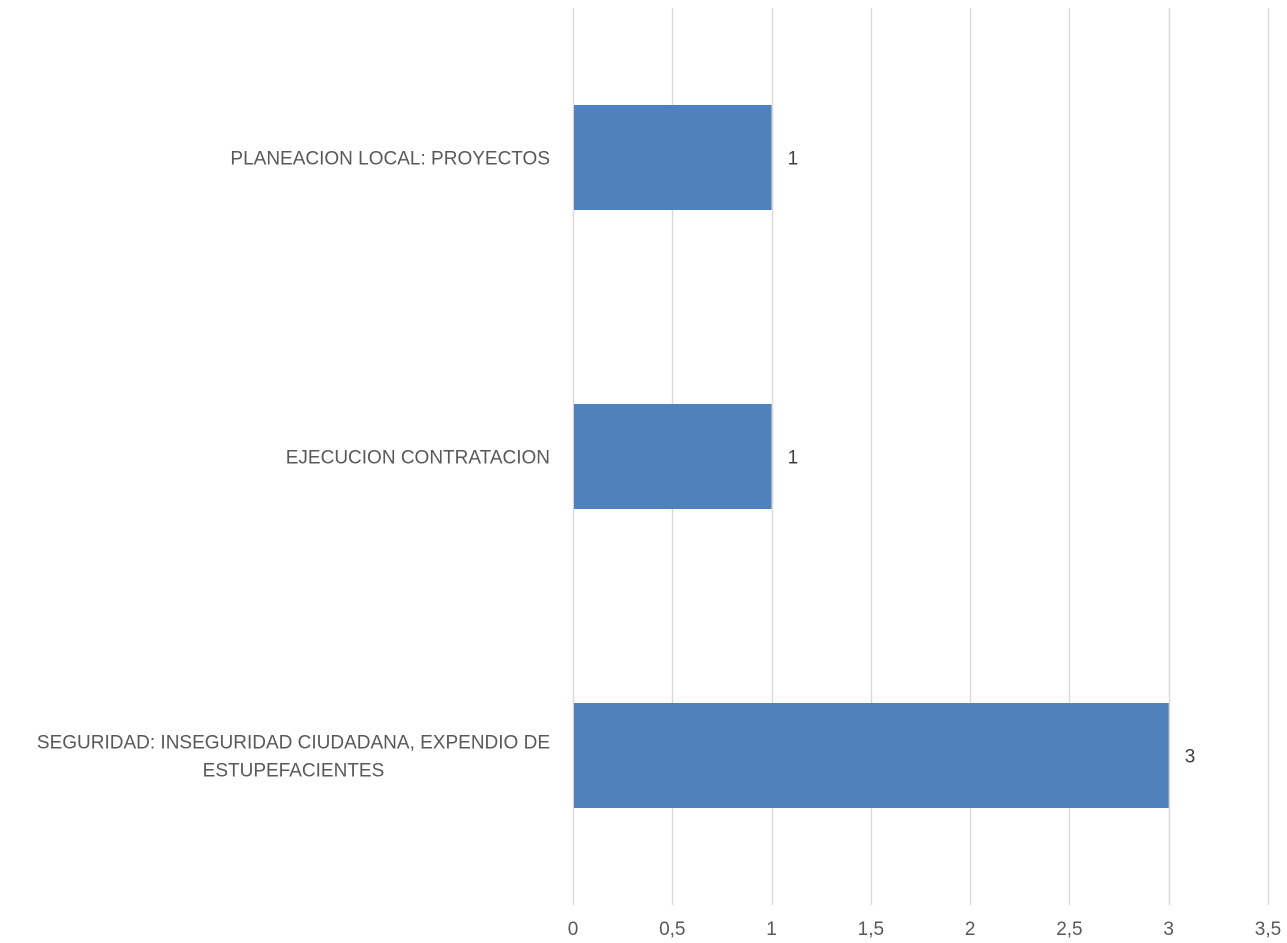 This screenshot has height=943, width=1287. I want to click on x-tick-label: 1,5, so click(871, 929).